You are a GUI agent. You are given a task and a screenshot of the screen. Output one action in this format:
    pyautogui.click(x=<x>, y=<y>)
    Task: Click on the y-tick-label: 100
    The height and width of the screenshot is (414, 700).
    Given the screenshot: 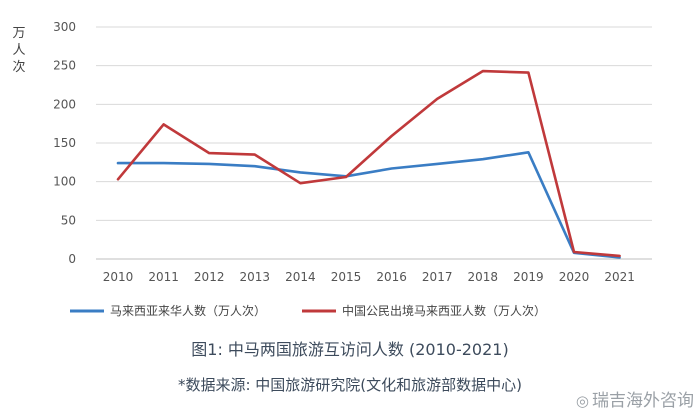 What is the action you would take?
    pyautogui.click(x=64, y=182)
    